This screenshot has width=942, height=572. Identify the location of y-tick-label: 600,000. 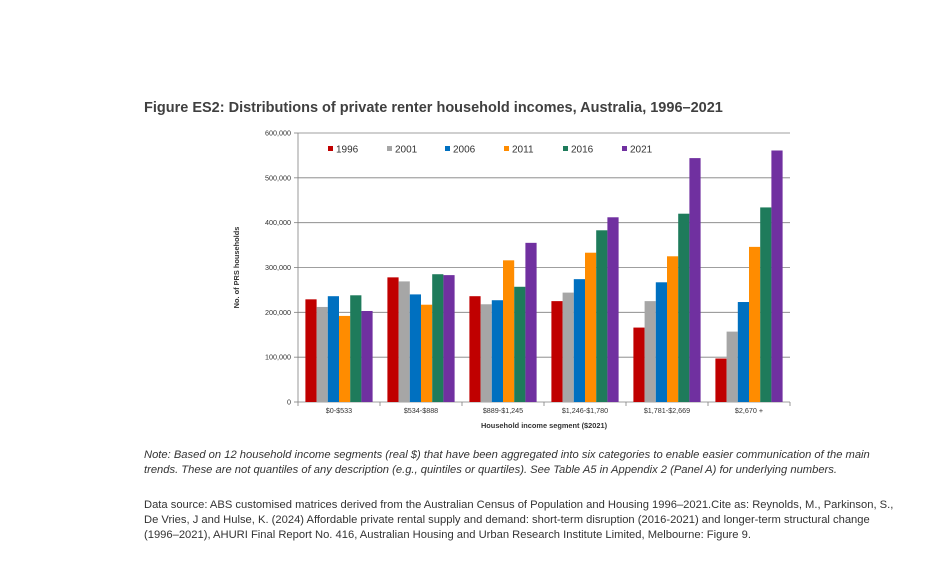
(278, 133).